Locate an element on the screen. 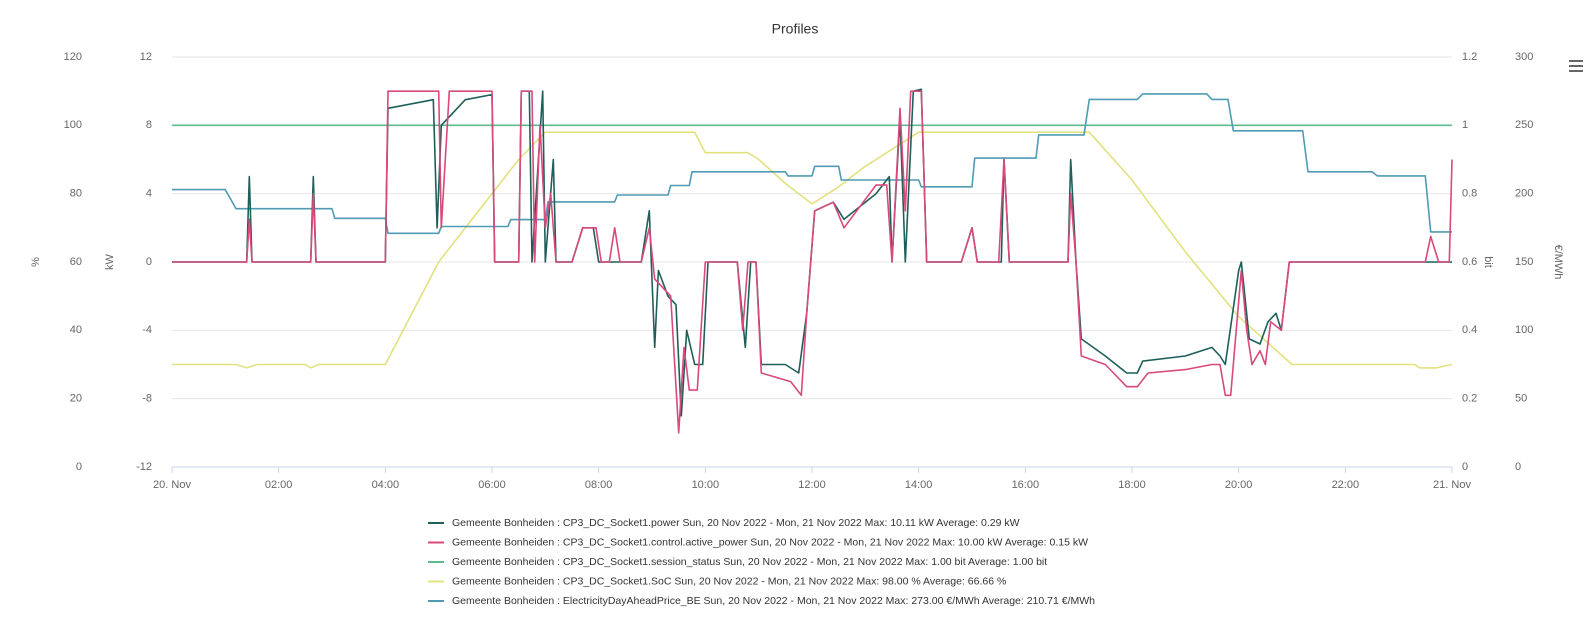 The image size is (1589, 638). y-tick-label: 80 is located at coordinates (76, 194).